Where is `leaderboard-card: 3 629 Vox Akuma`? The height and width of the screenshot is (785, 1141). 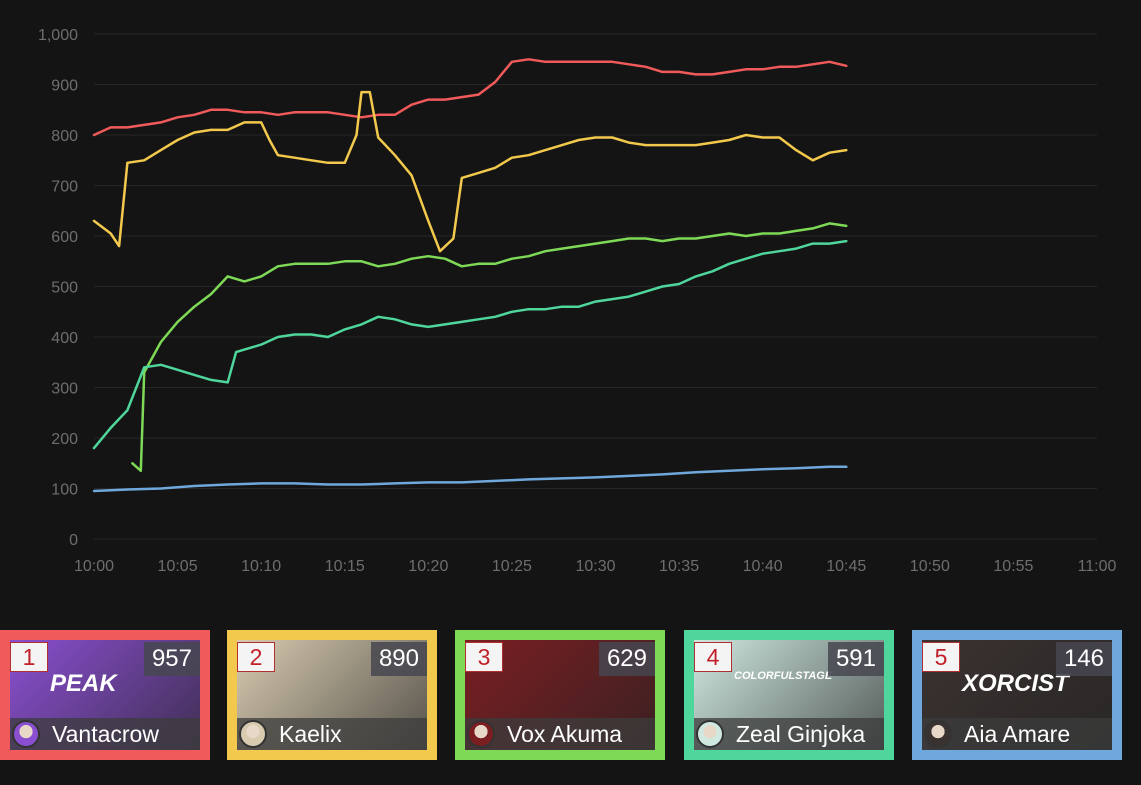
leaderboard-card: 3 629 Vox Akuma is located at coordinates (560, 695).